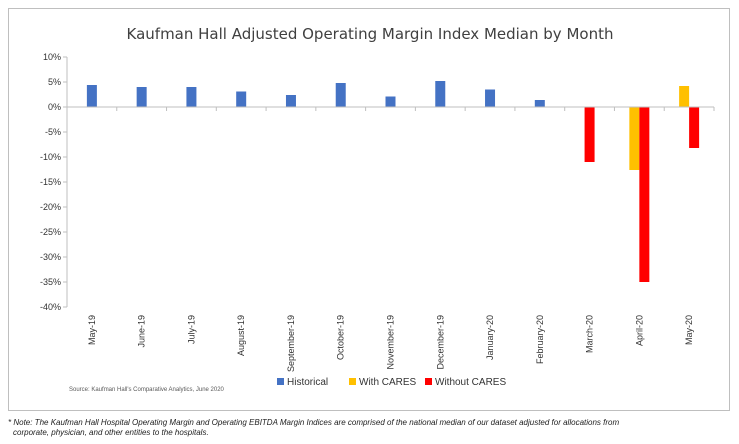  I want to click on x-tick-label: December-19, so click(440, 342).